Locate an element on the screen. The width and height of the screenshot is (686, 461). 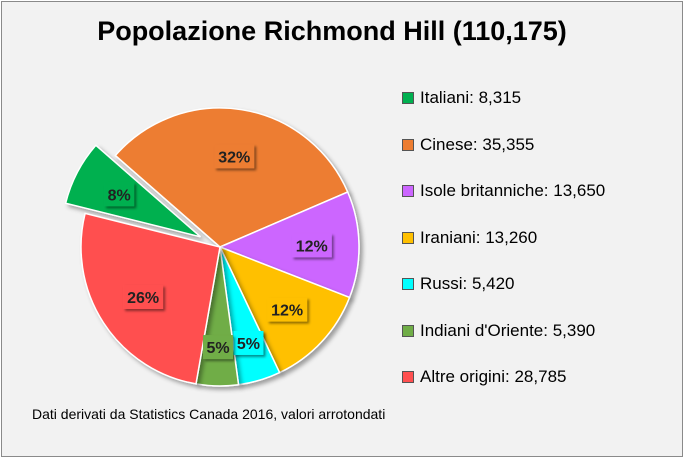
data-label-text: 26% is located at coordinates (143, 298).